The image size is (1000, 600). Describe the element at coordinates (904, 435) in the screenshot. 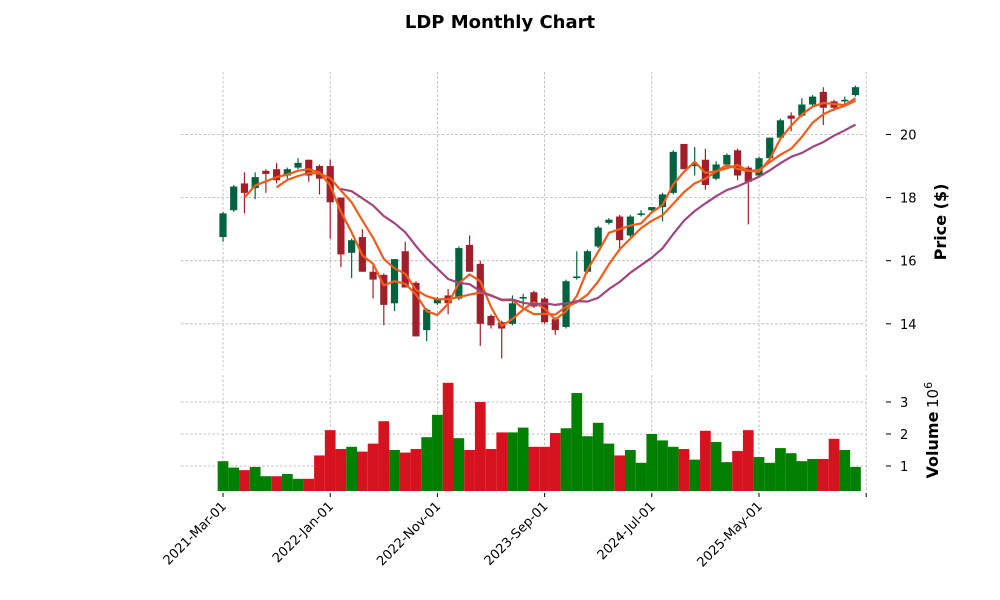

I see `volume-tick-label: 2` at that location.